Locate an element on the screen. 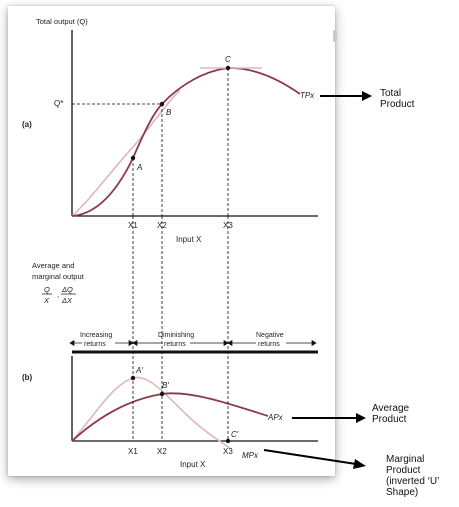 Image resolution: width=459 pixels, height=507 pixels. tp-label: TPx is located at coordinates (307, 95).